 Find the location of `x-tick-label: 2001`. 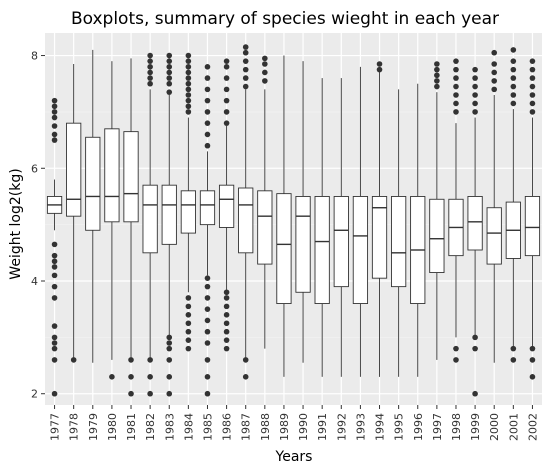

x-tick-label: 2001 is located at coordinates (513, 427).